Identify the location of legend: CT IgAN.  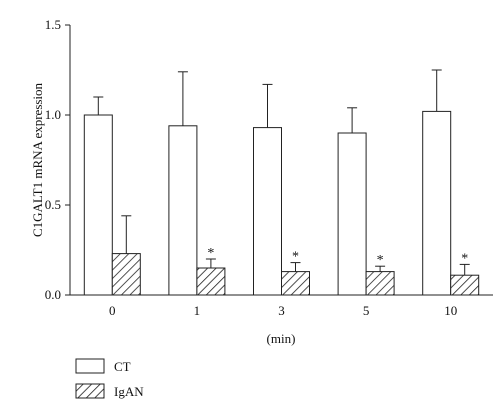
(109, 378).